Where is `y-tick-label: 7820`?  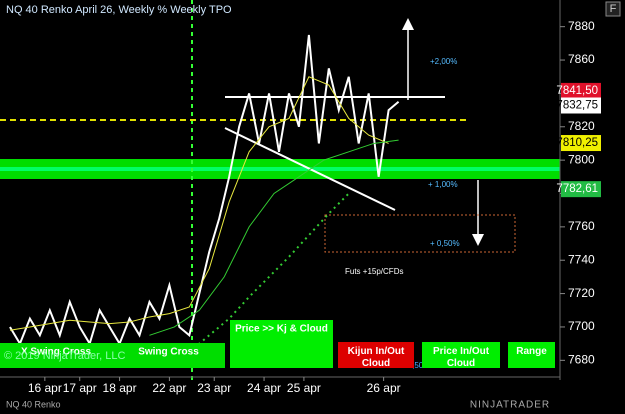
y-tick-label: 7820 is located at coordinates (581, 126).